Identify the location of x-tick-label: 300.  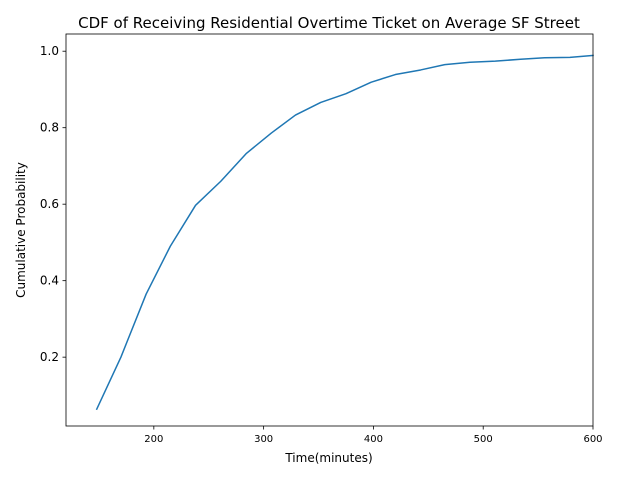
(263, 439).